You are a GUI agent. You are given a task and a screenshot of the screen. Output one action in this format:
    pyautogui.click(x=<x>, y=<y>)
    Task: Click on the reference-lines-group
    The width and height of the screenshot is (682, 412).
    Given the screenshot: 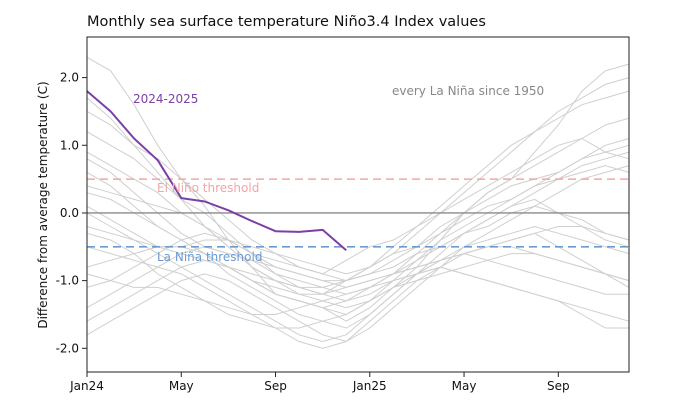 What is the action you would take?
    pyautogui.click(x=358, y=213)
    